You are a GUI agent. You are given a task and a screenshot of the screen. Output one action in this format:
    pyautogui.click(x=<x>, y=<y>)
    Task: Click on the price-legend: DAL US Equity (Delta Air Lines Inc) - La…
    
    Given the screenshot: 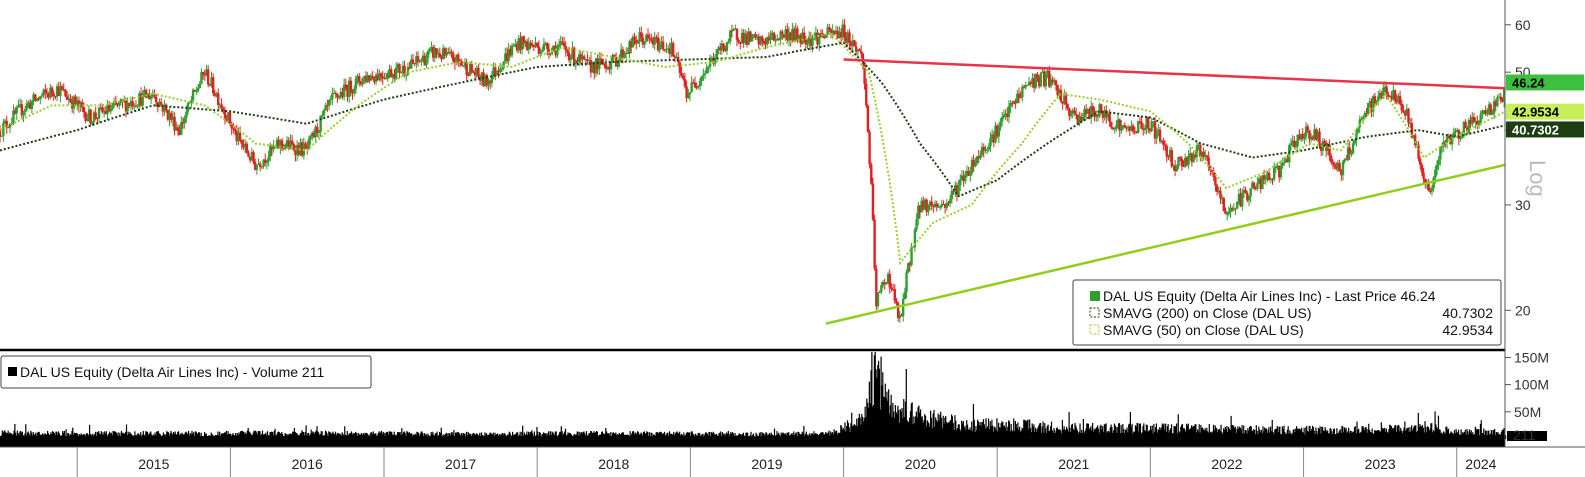 What is the action you would take?
    pyautogui.click(x=1287, y=312)
    